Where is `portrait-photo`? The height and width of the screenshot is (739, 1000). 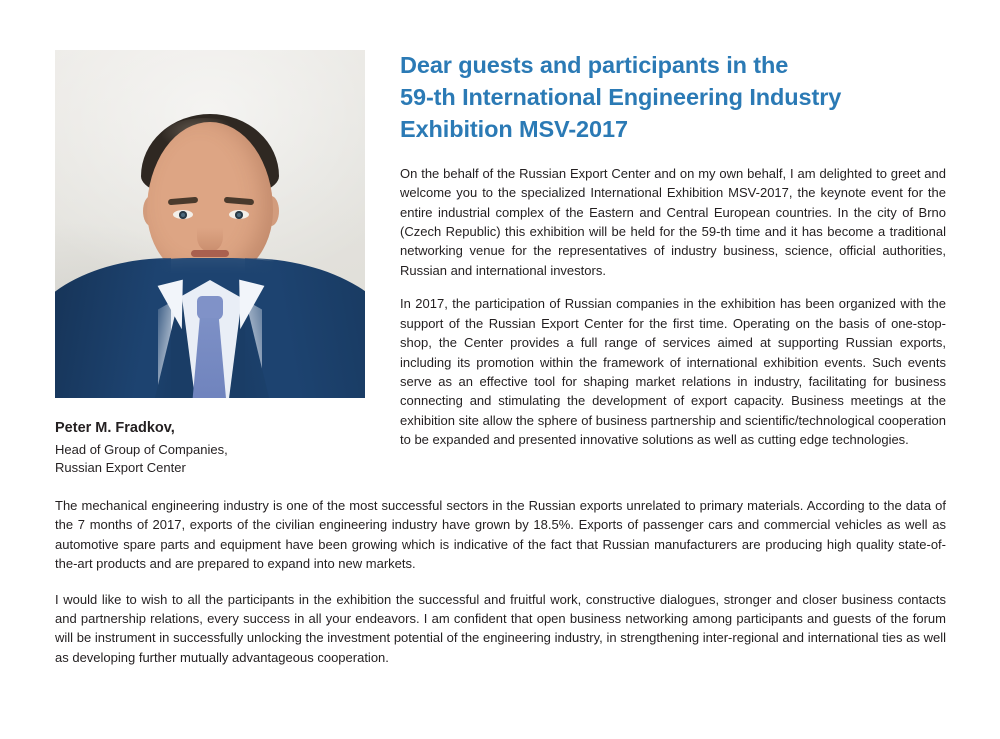
portrait-photo is located at coordinates (210, 224).